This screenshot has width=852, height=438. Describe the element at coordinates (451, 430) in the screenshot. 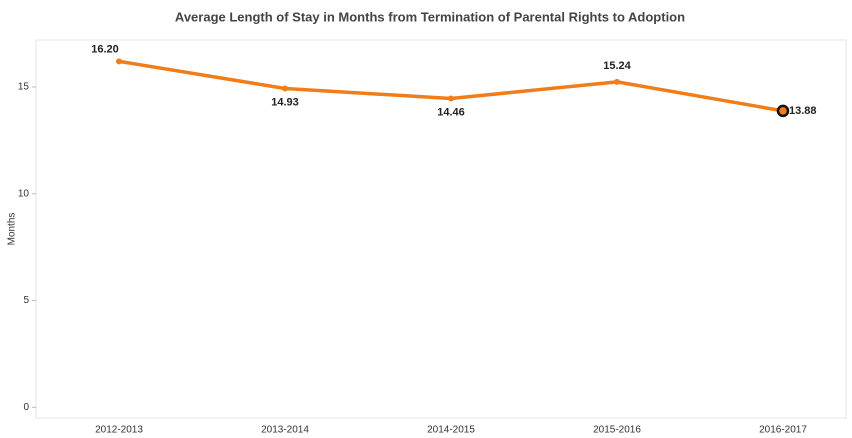

I see `x-tick-label: 2014-2015` at that location.